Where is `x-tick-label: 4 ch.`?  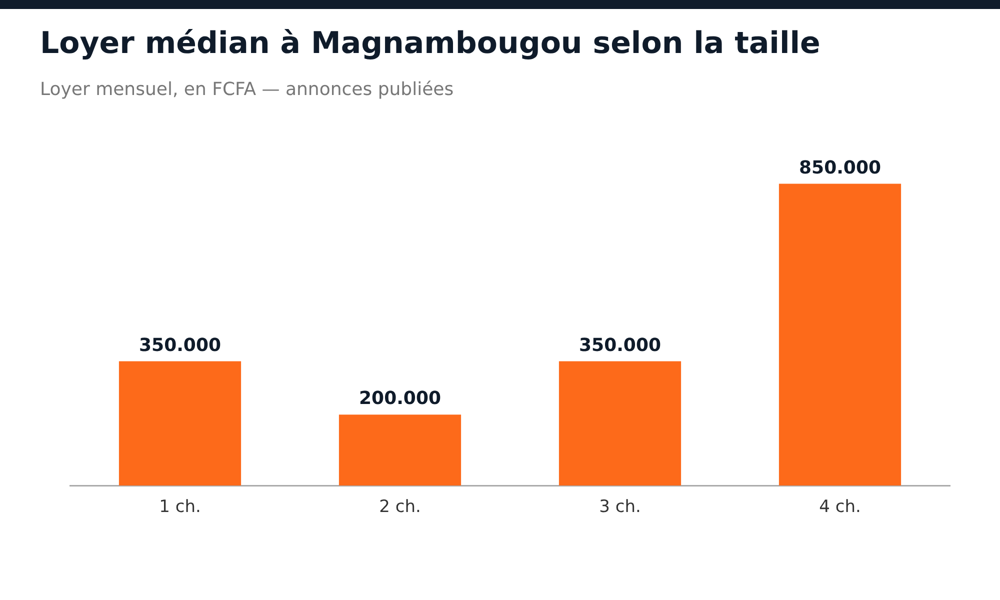
x-tick-label: 4 ch. is located at coordinates (840, 507).